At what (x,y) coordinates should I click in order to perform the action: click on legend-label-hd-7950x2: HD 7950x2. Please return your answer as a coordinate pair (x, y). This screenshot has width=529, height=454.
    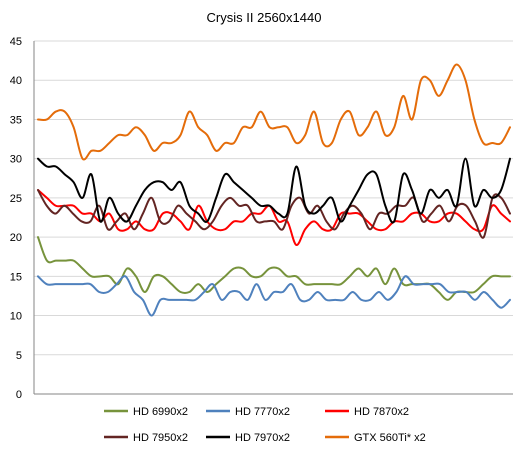
    Looking at the image, I should click on (160, 438).